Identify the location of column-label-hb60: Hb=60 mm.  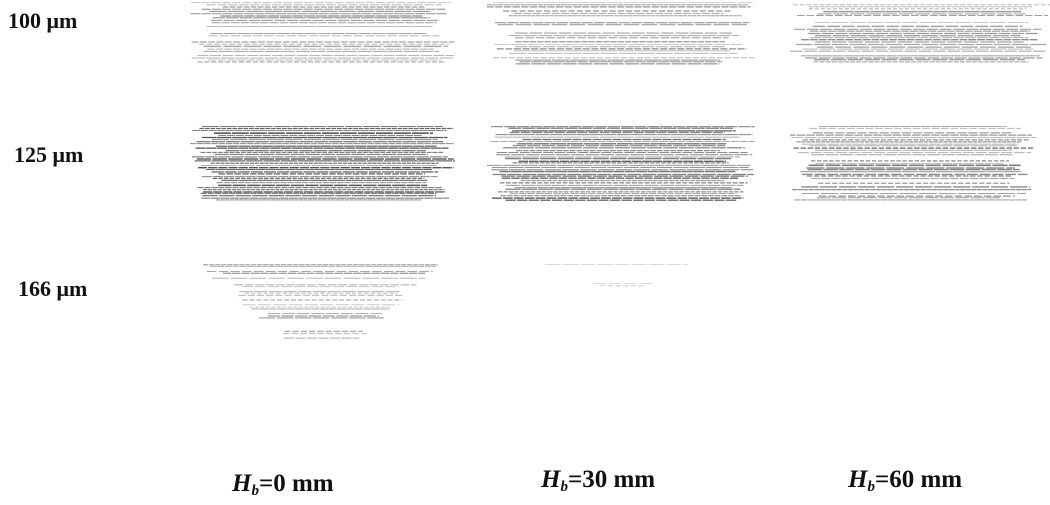
(905, 480).